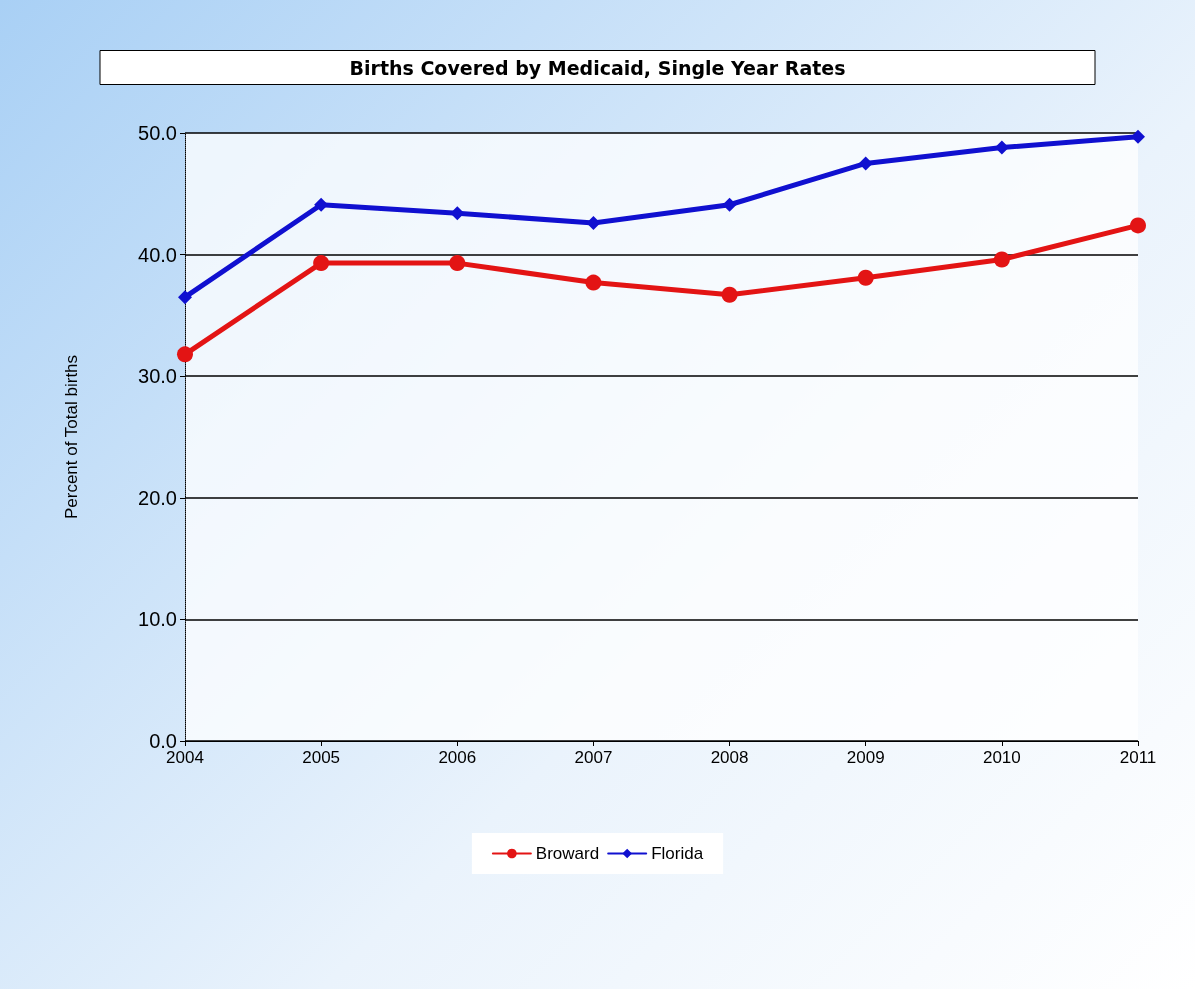 The width and height of the screenshot is (1195, 989). I want to click on chart-title: Births Covered by Medicaid, Single Year Rates, so click(597, 67).